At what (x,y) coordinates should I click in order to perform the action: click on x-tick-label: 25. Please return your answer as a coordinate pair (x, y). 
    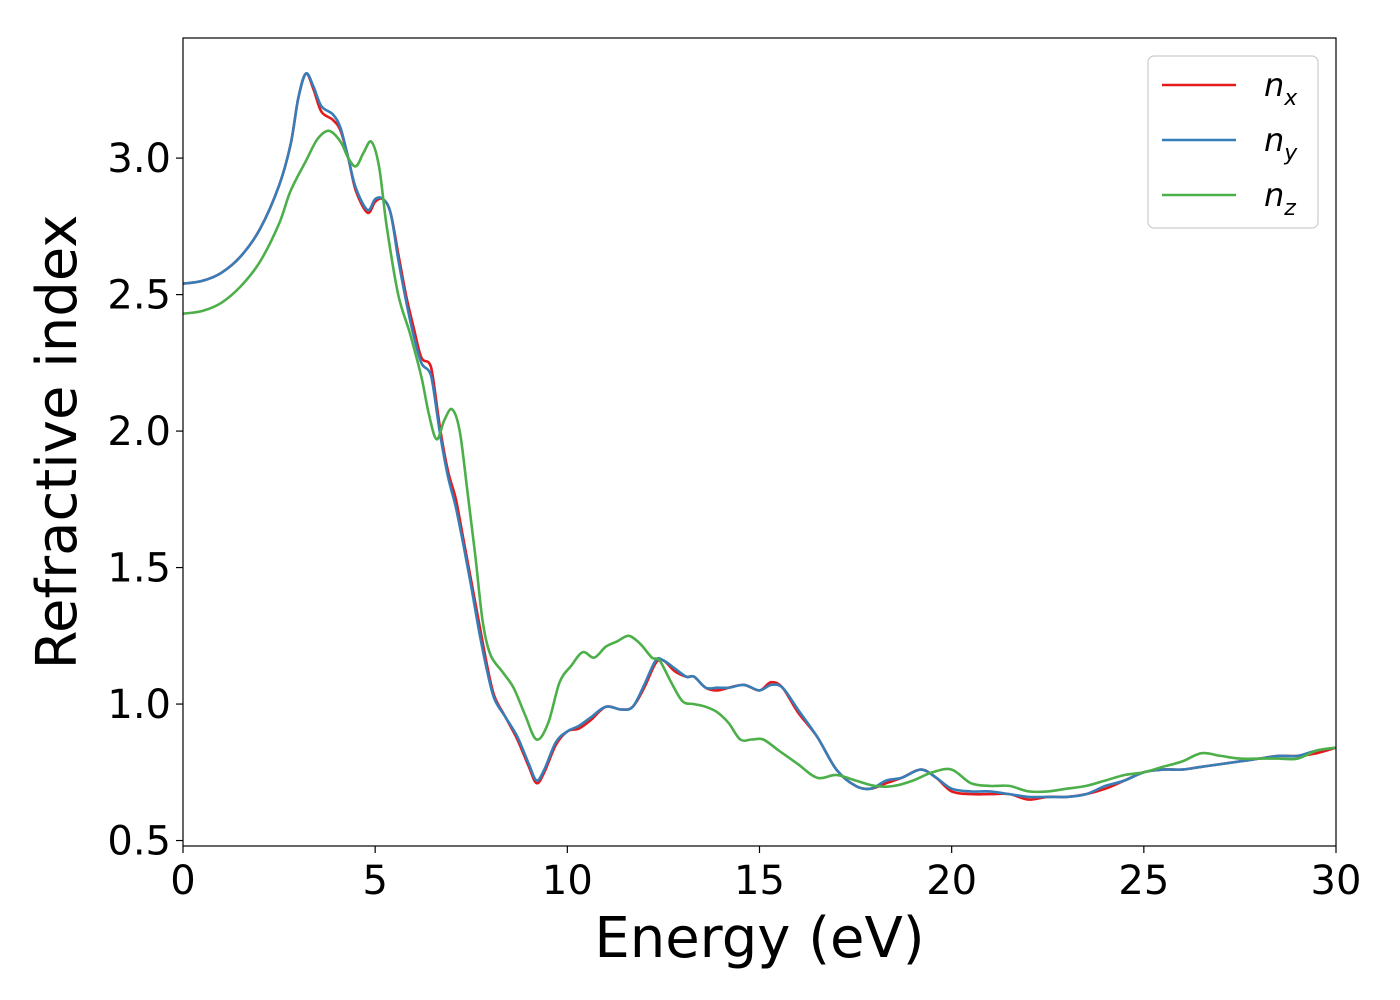
    Looking at the image, I should click on (1143, 881).